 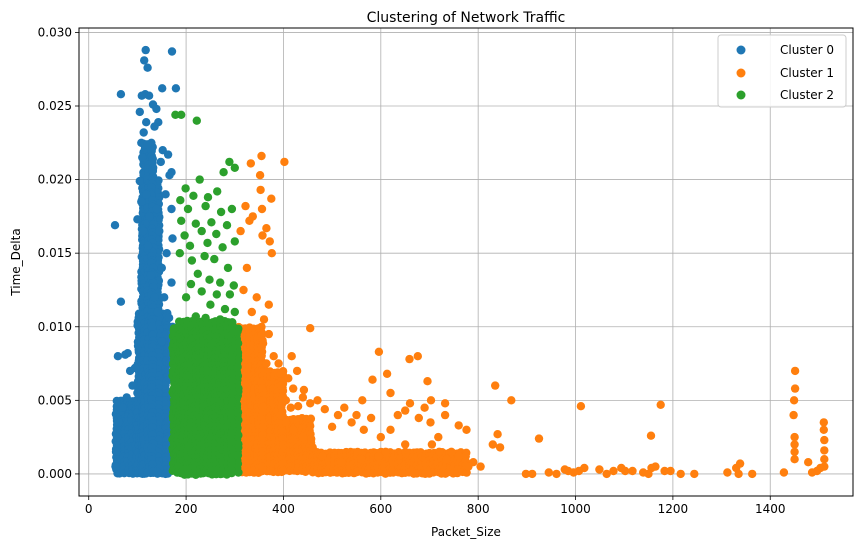 What do you see at coordinates (55, 400) in the screenshot?
I see `y-tick-label: 0.005` at bounding box center [55, 400].